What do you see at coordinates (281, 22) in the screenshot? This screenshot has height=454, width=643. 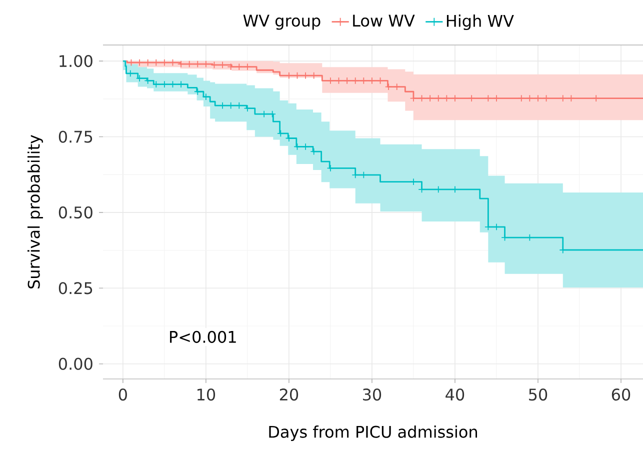 I see `legend-title: WV group` at bounding box center [281, 22].